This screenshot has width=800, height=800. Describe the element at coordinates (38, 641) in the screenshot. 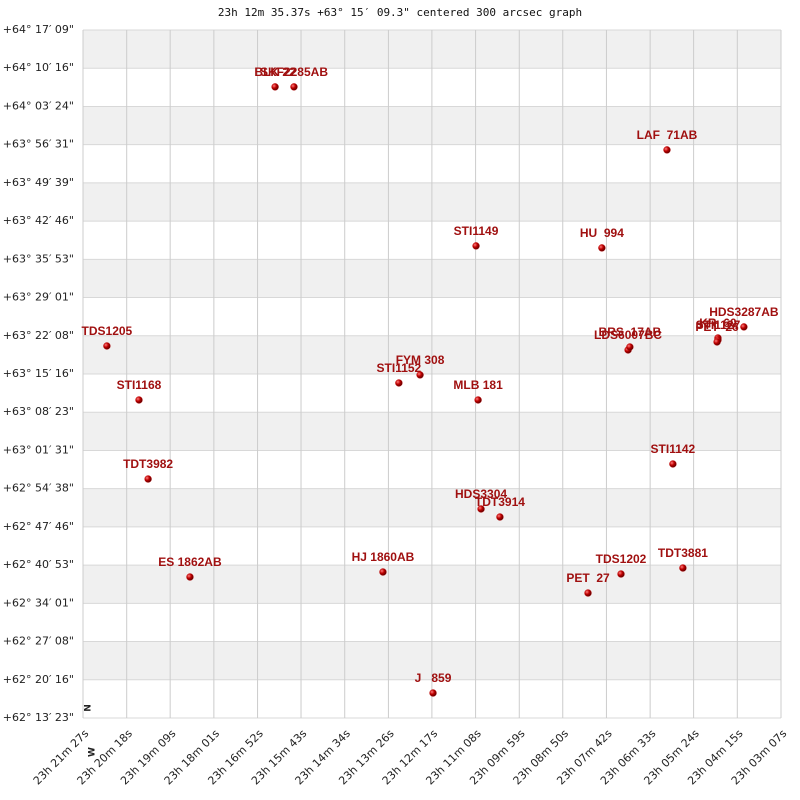

I see `y-tick-label: +62° 27′ 08"` at that location.